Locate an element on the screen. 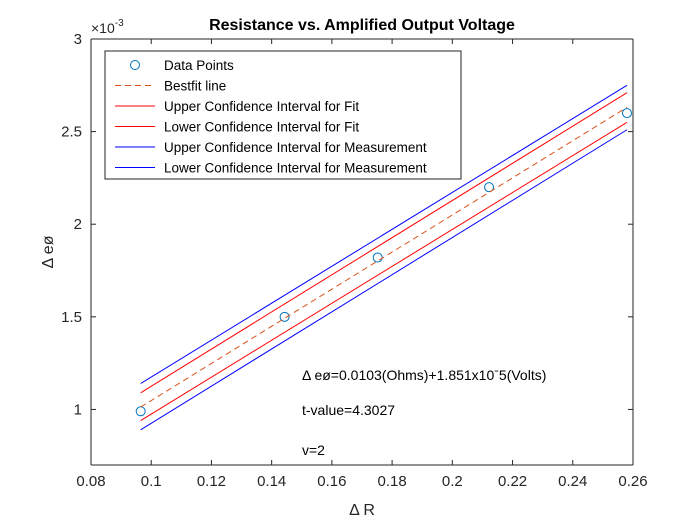 The image size is (700, 525). y-tick-label: 2 is located at coordinates (78, 224).